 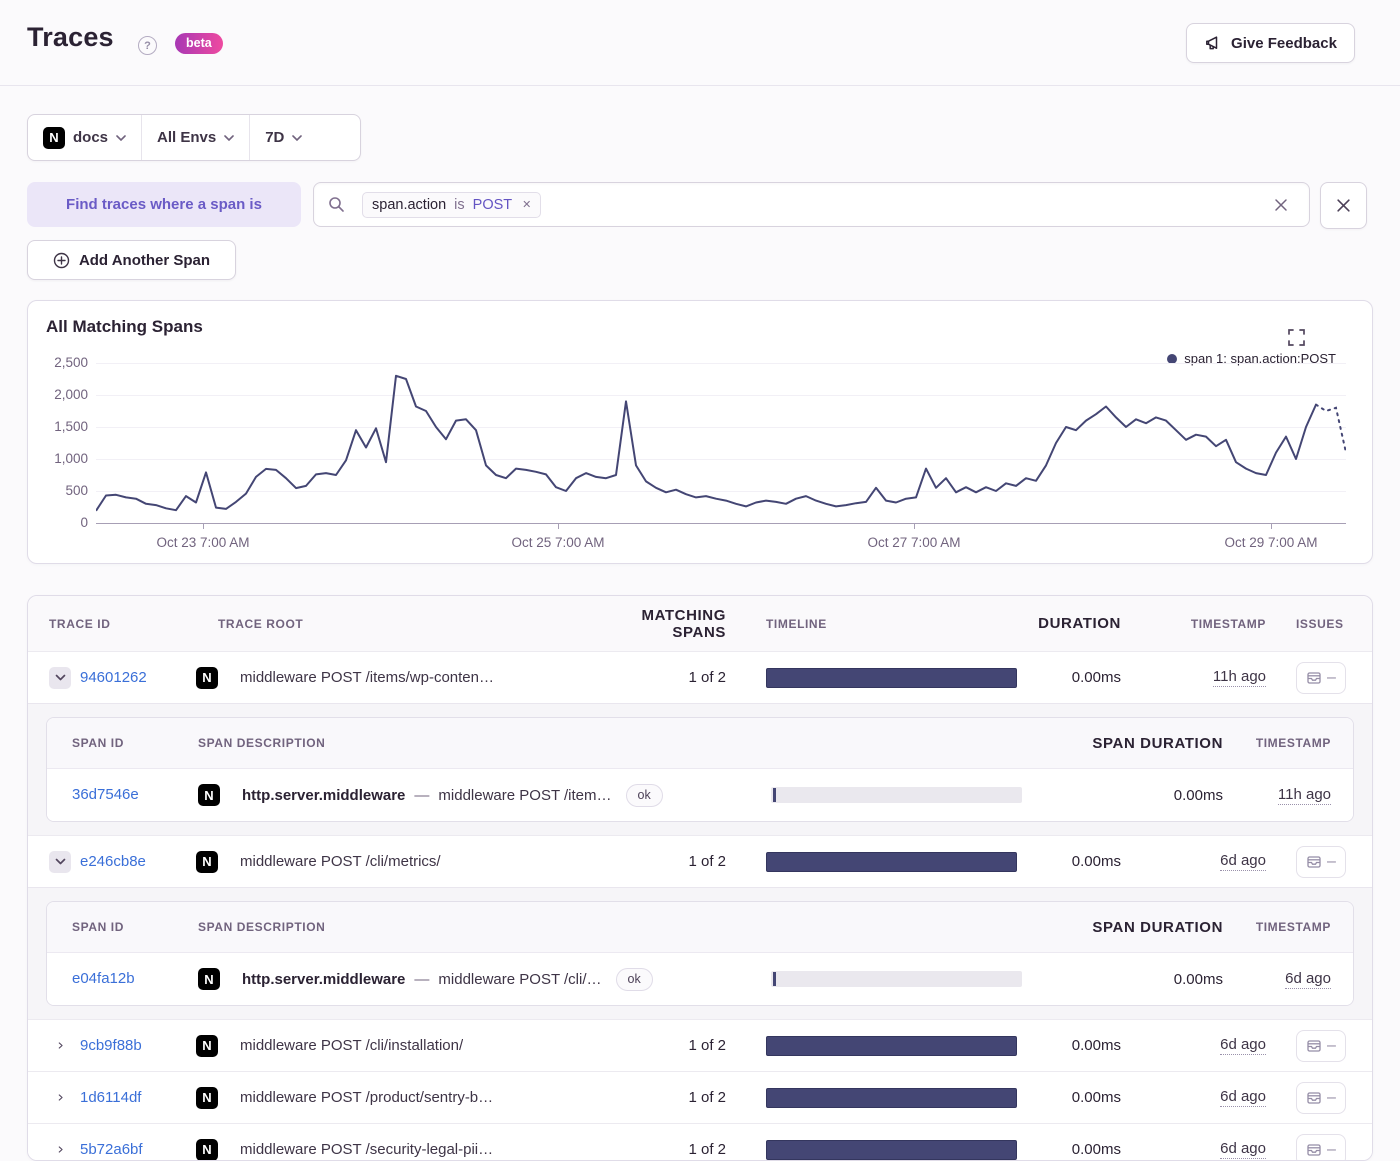 What do you see at coordinates (61, 260) in the screenshot?
I see `circle-plus-icon` at bounding box center [61, 260].